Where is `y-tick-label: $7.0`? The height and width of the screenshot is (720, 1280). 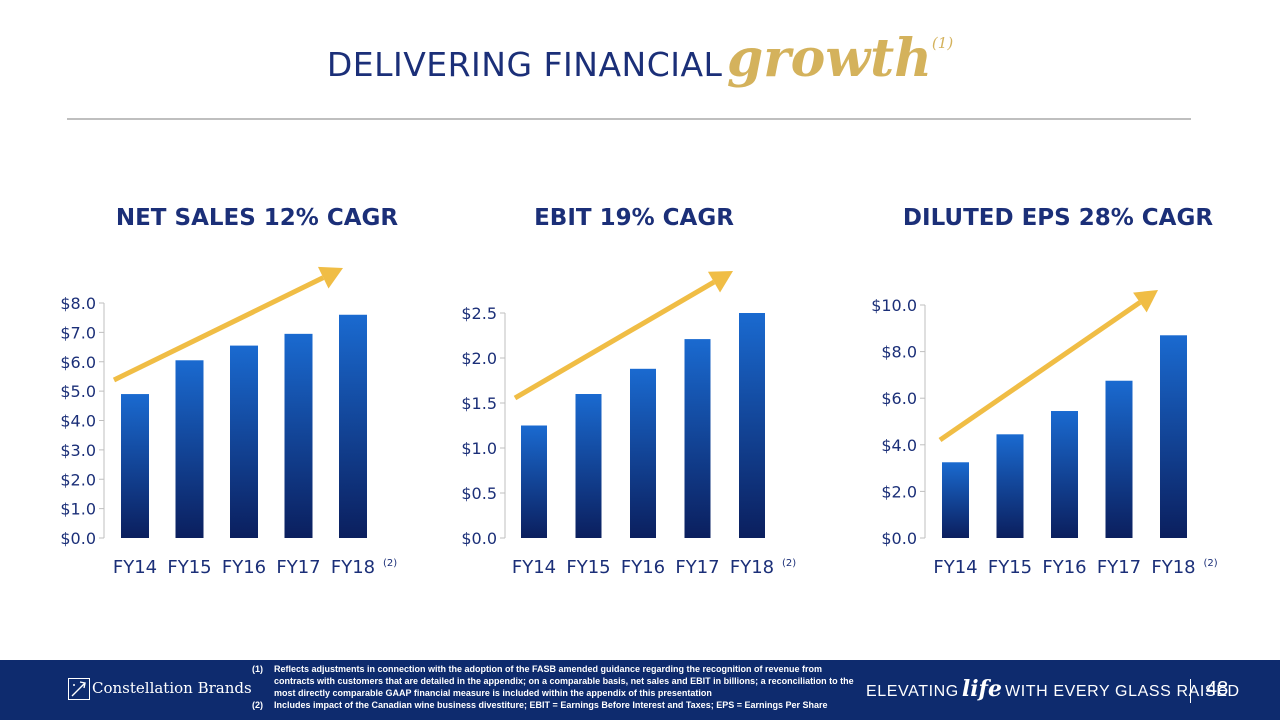 y-tick-label: $7.0 is located at coordinates (78, 332).